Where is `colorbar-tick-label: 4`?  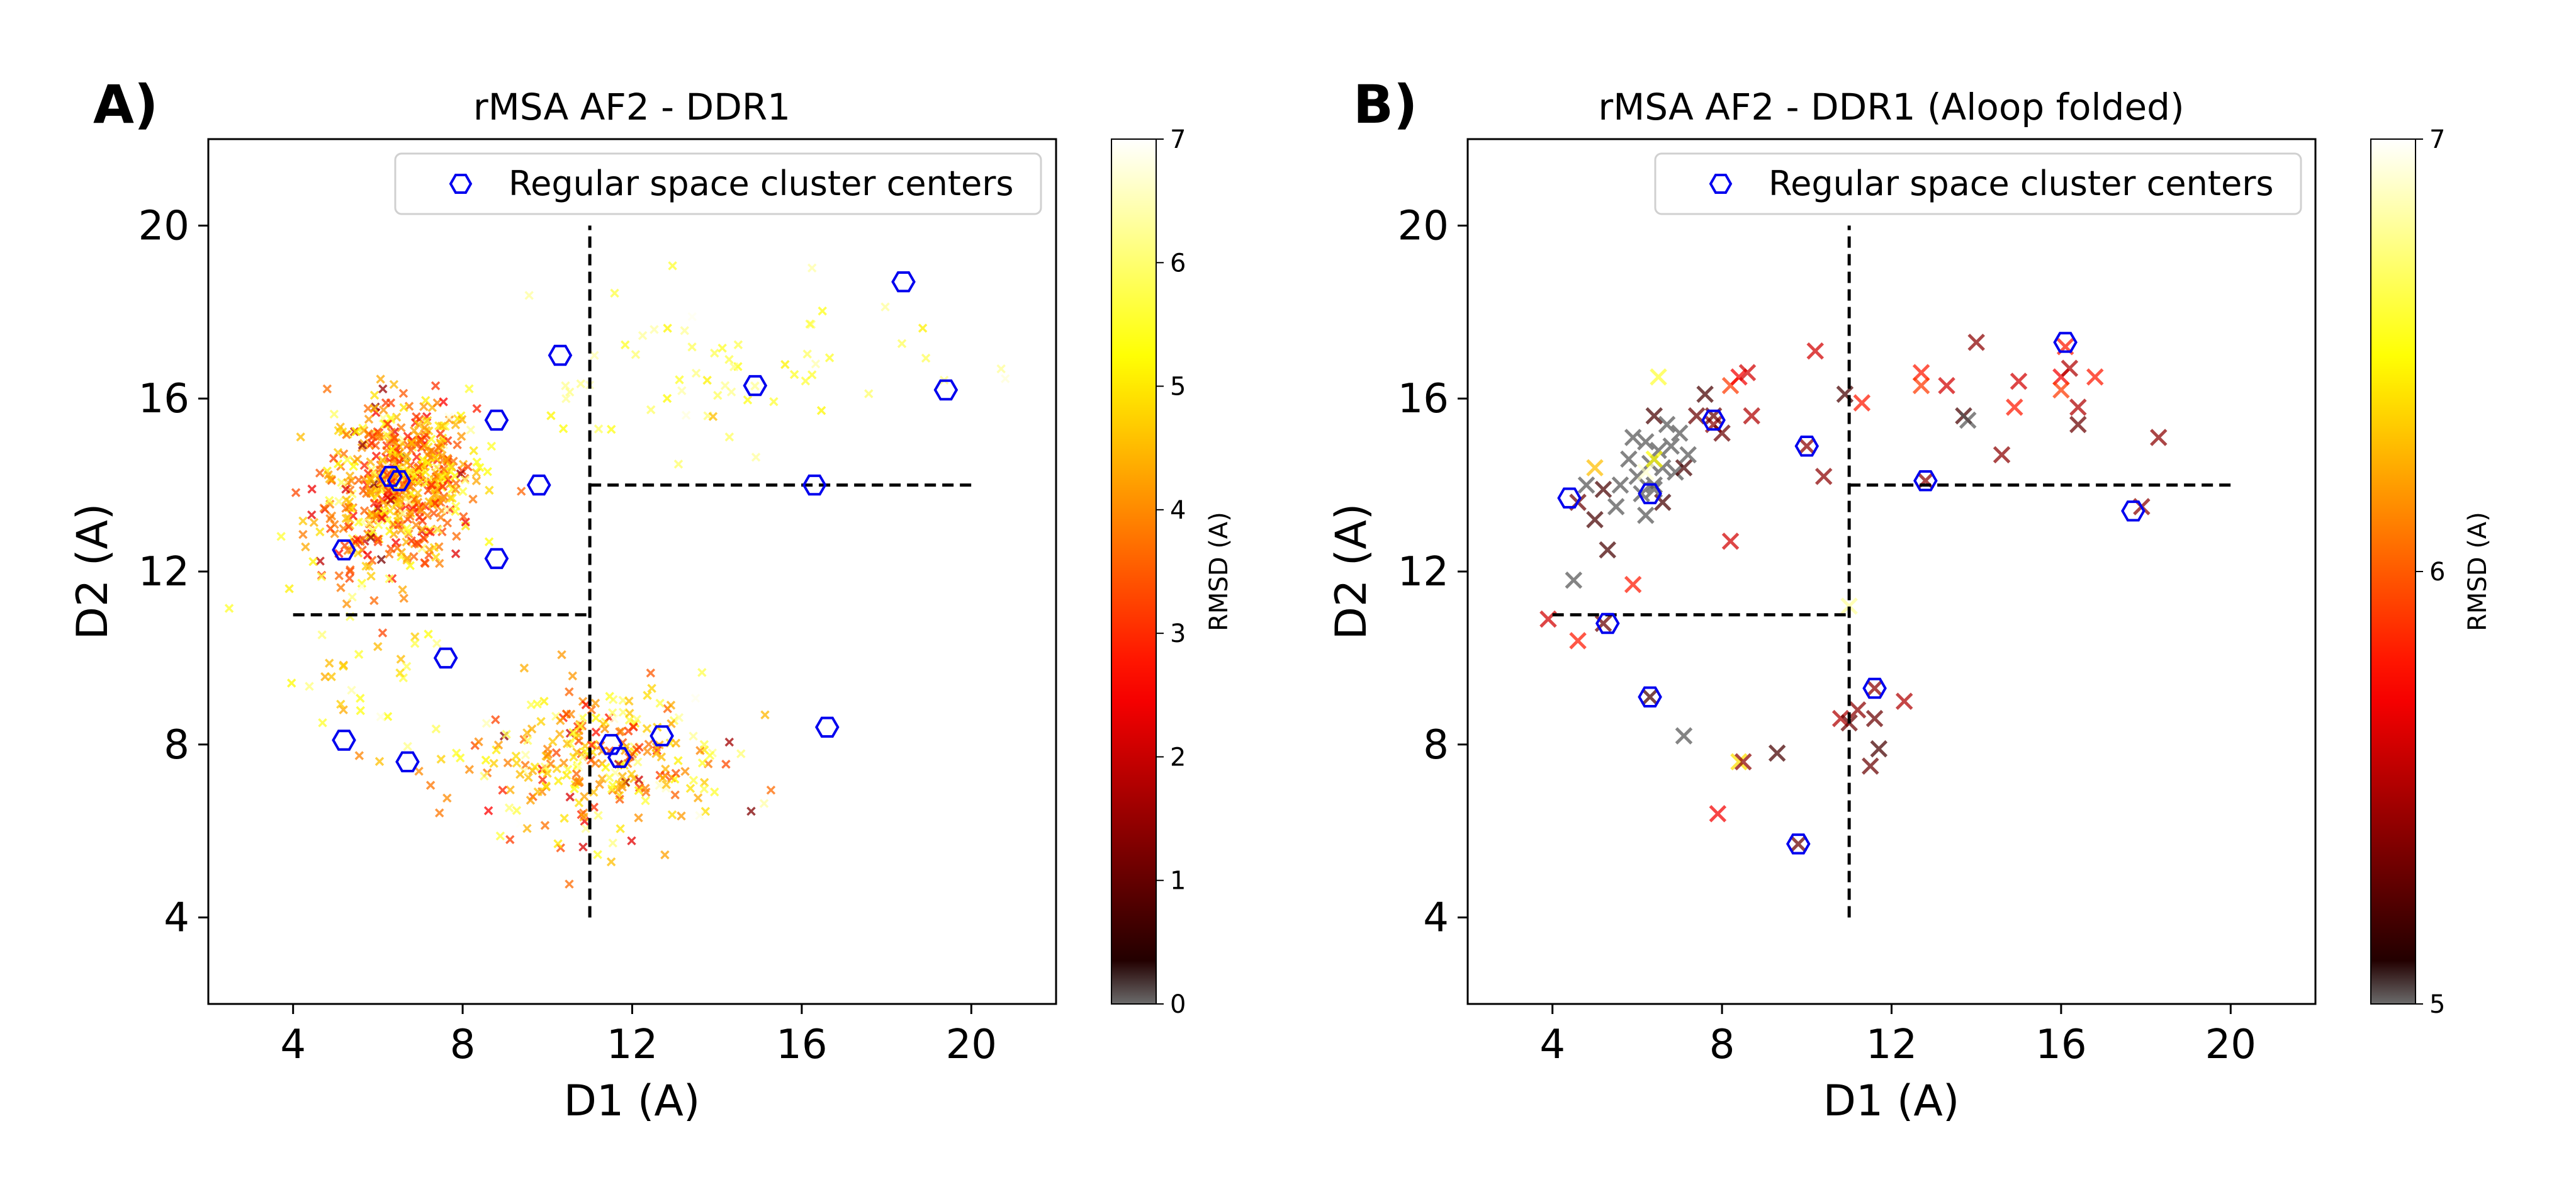 colorbar-tick-label: 4 is located at coordinates (1178, 510).